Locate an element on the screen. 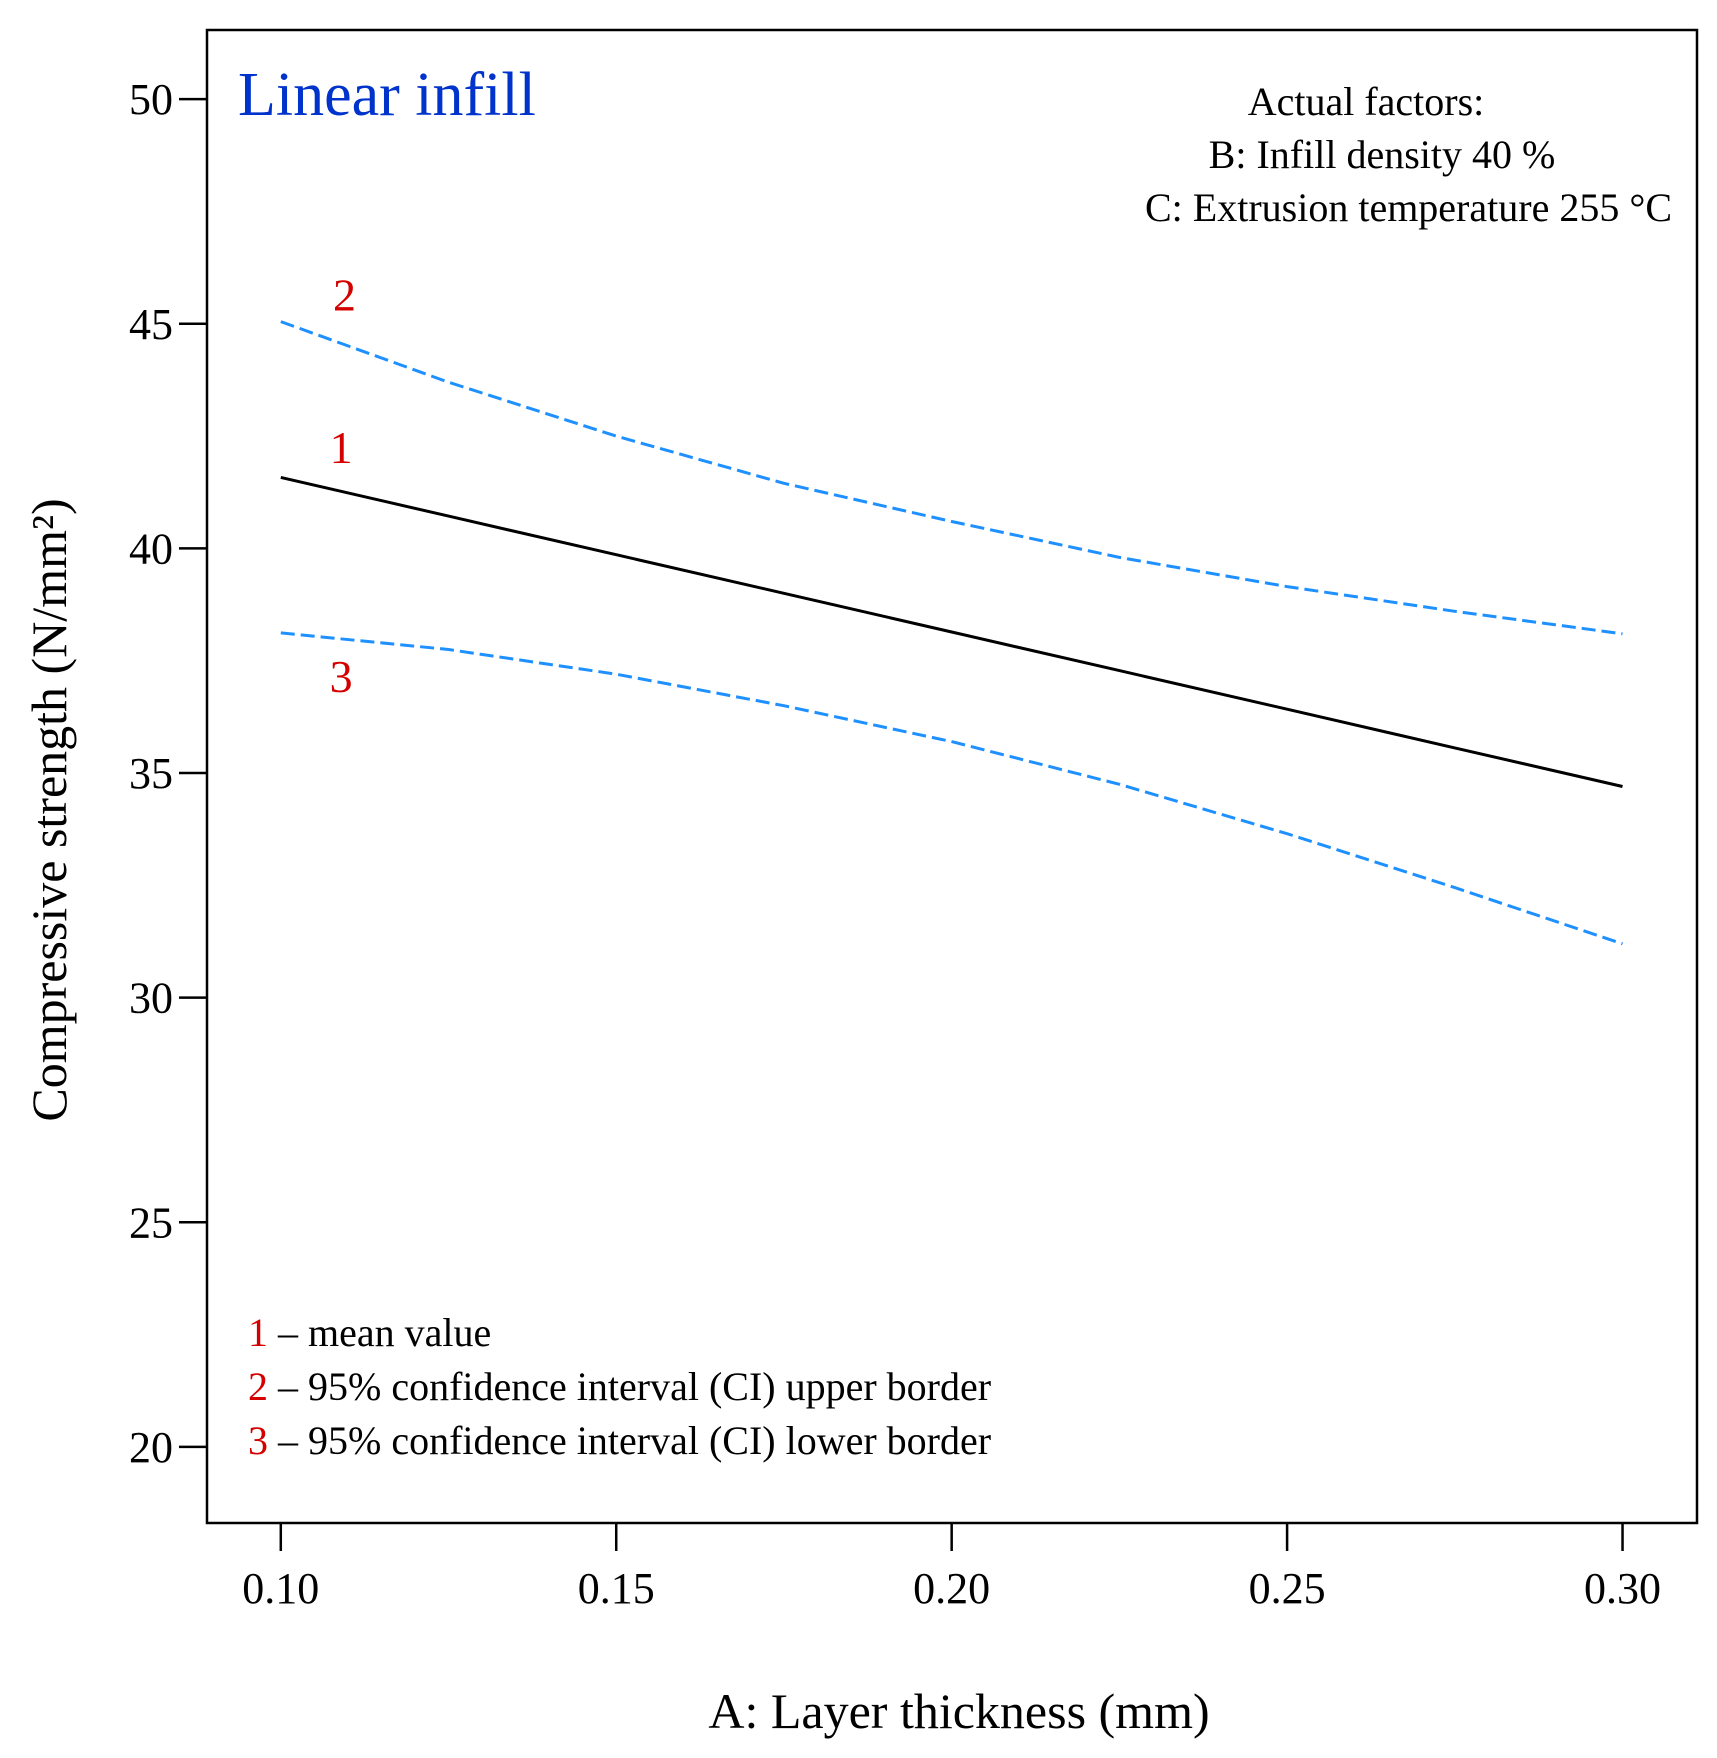 The height and width of the screenshot is (1758, 1717). x-tick-label-4: 0.30 is located at coordinates (1622, 1588).